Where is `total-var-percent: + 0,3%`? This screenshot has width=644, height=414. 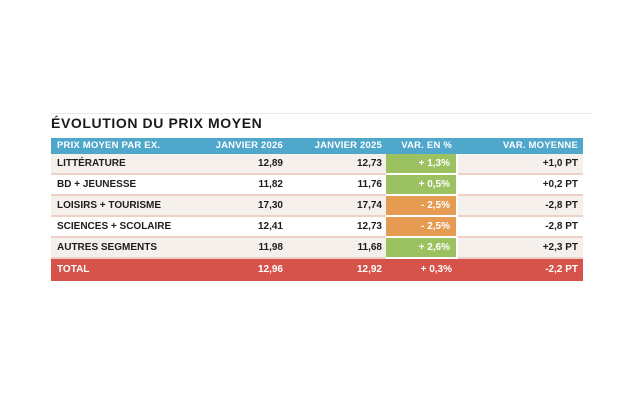
total-var-percent: + 0,3% is located at coordinates (436, 269).